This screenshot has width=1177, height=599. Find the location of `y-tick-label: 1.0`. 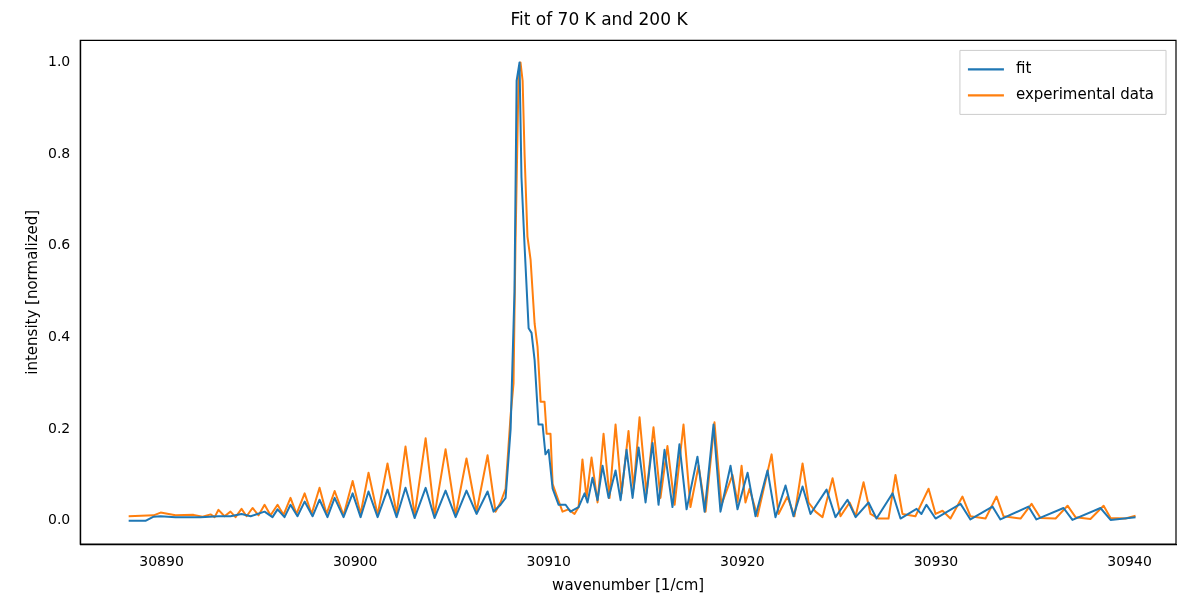

y-tick-label: 1.0 is located at coordinates (59, 61).